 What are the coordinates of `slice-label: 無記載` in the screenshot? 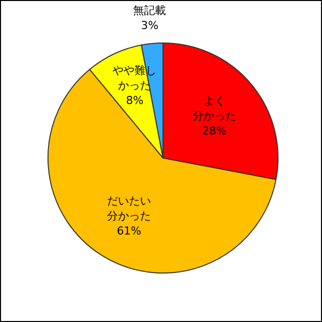 It's located at (149, 10).